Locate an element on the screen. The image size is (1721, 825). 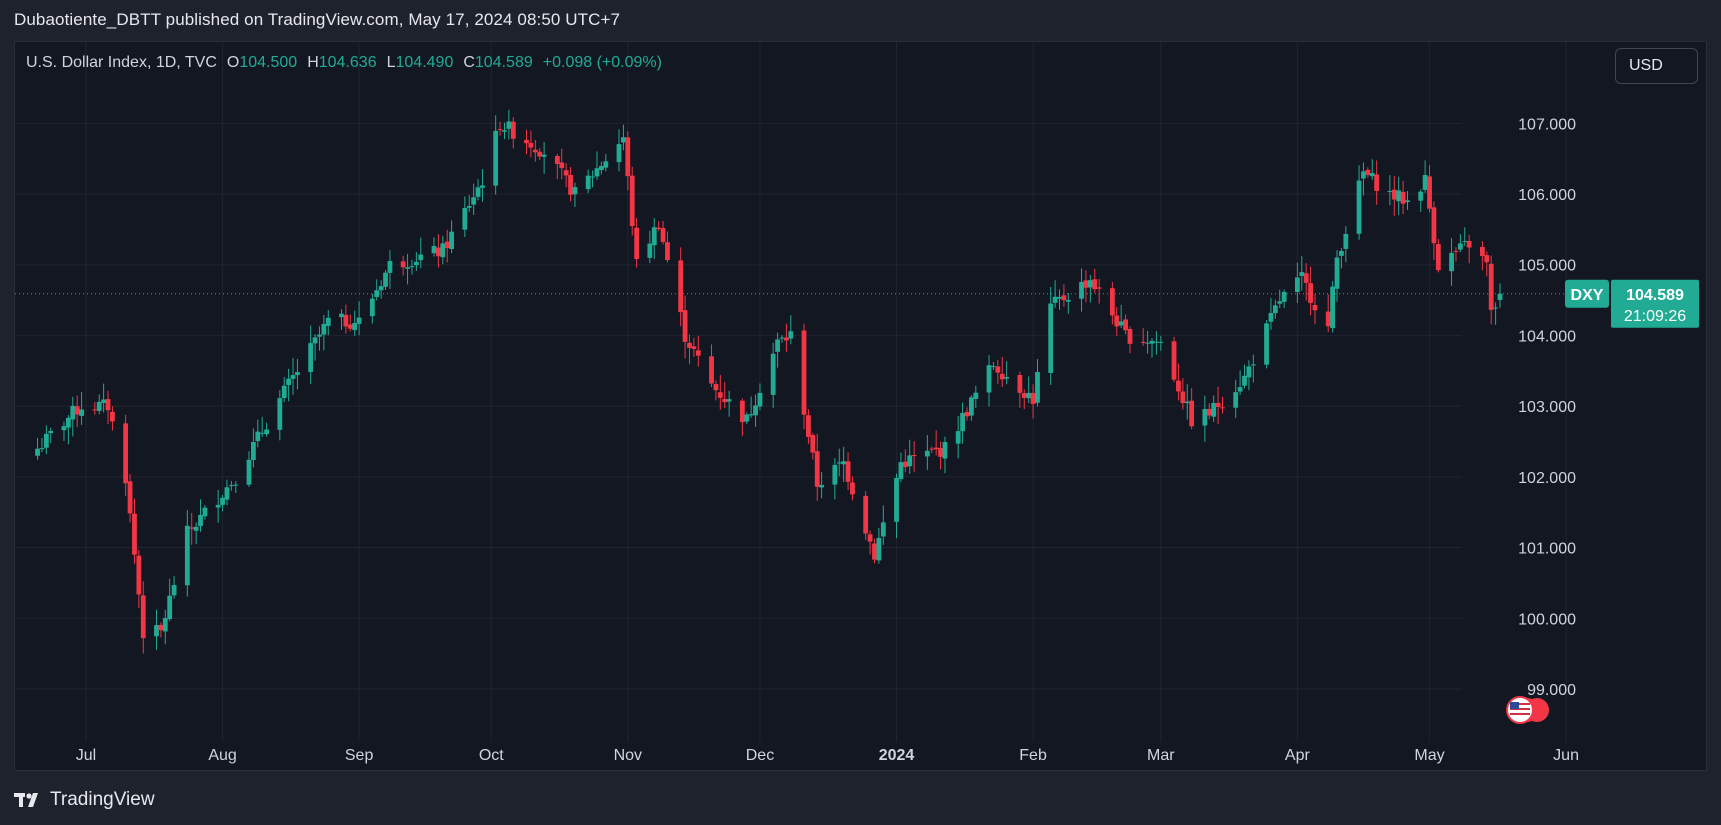
price-tag is located at coordinates (1655, 303).